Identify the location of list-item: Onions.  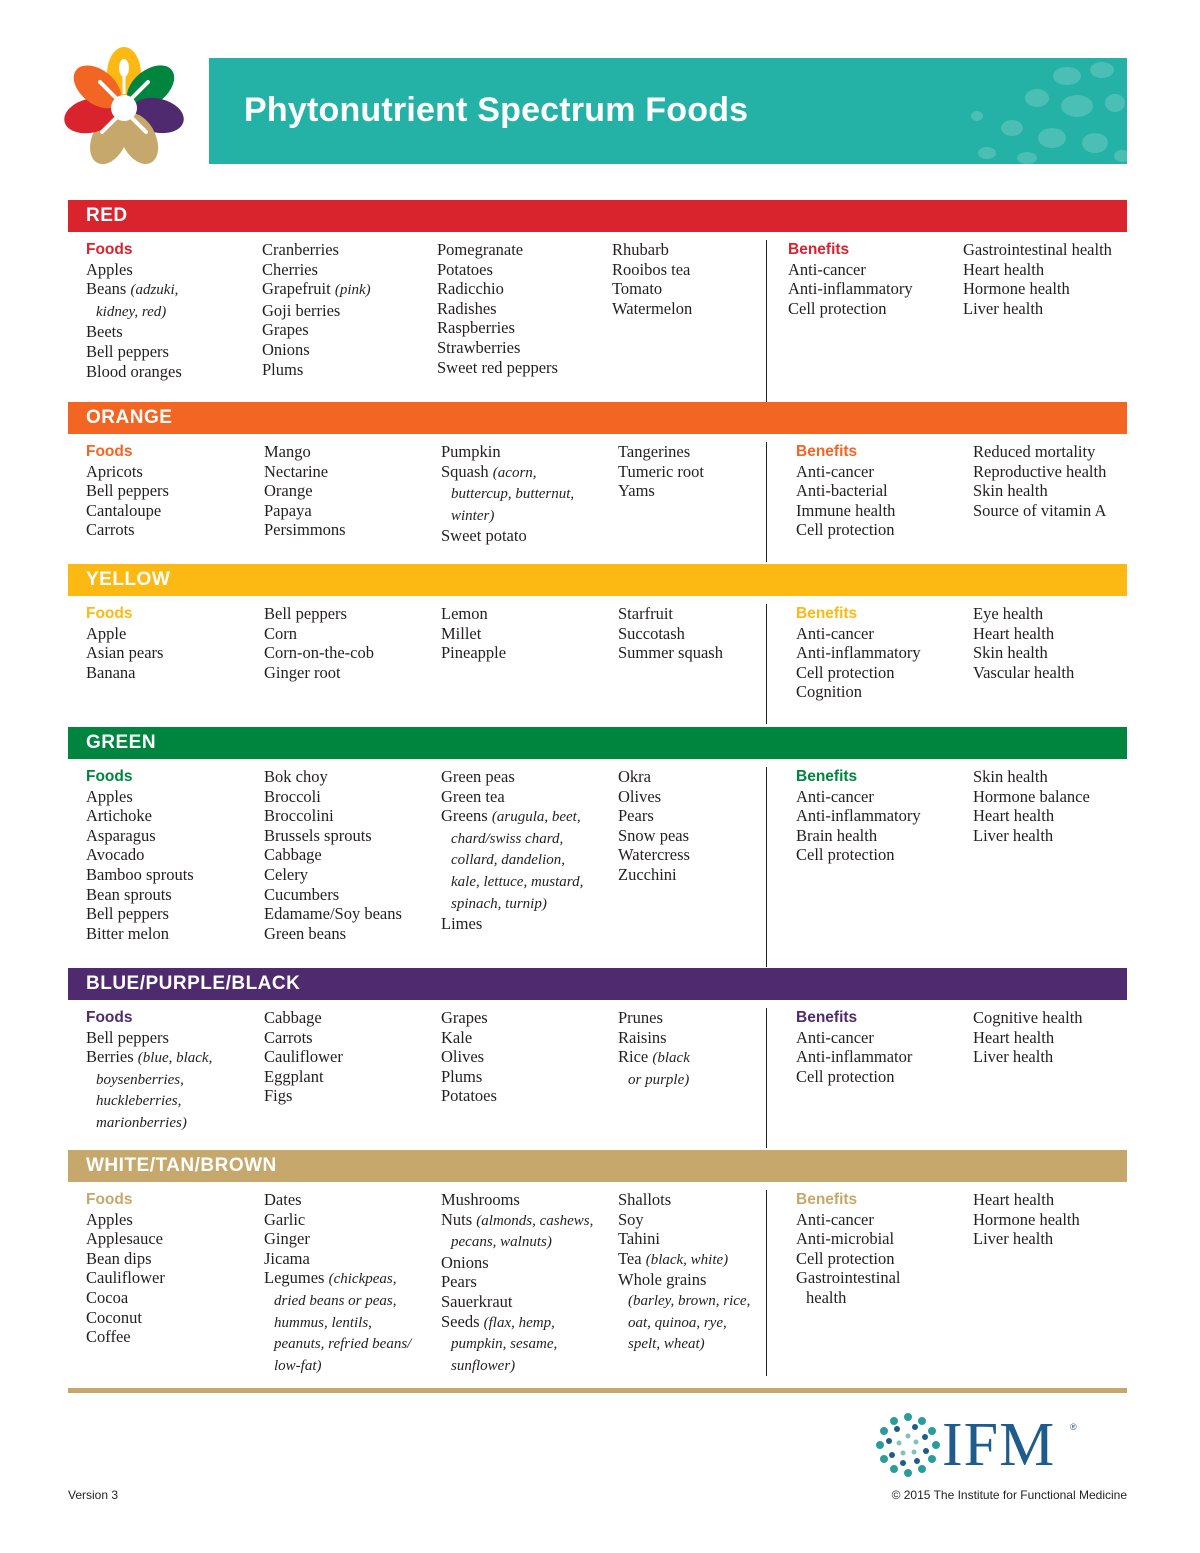
(286, 349).